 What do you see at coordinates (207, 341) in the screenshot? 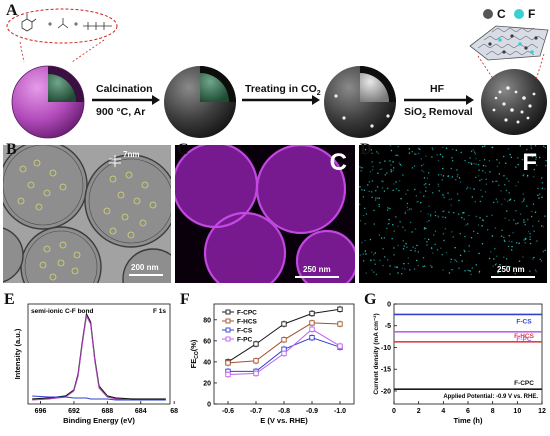
I see `fe-y-tick-label: 60` at bounding box center [207, 341].